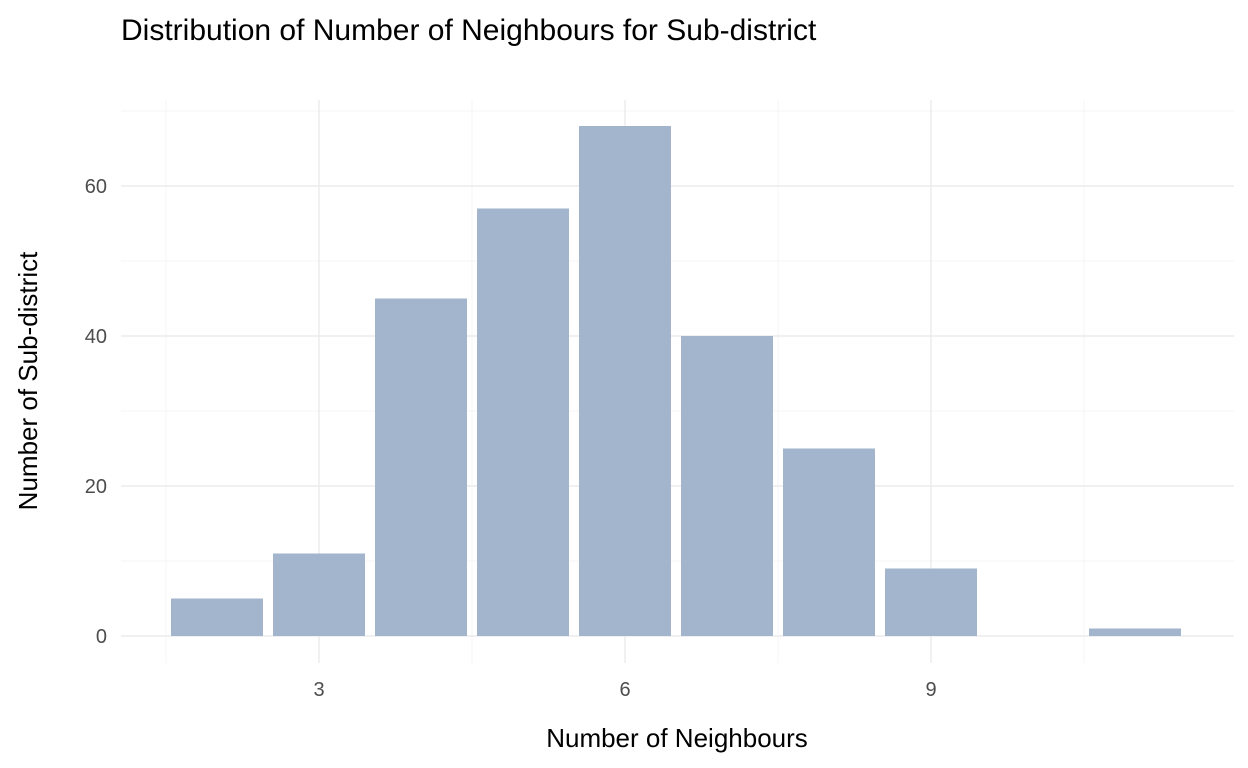 The width and height of the screenshot is (1248, 768). Describe the element at coordinates (101, 637) in the screenshot. I see `y-tick-label: 0` at that location.